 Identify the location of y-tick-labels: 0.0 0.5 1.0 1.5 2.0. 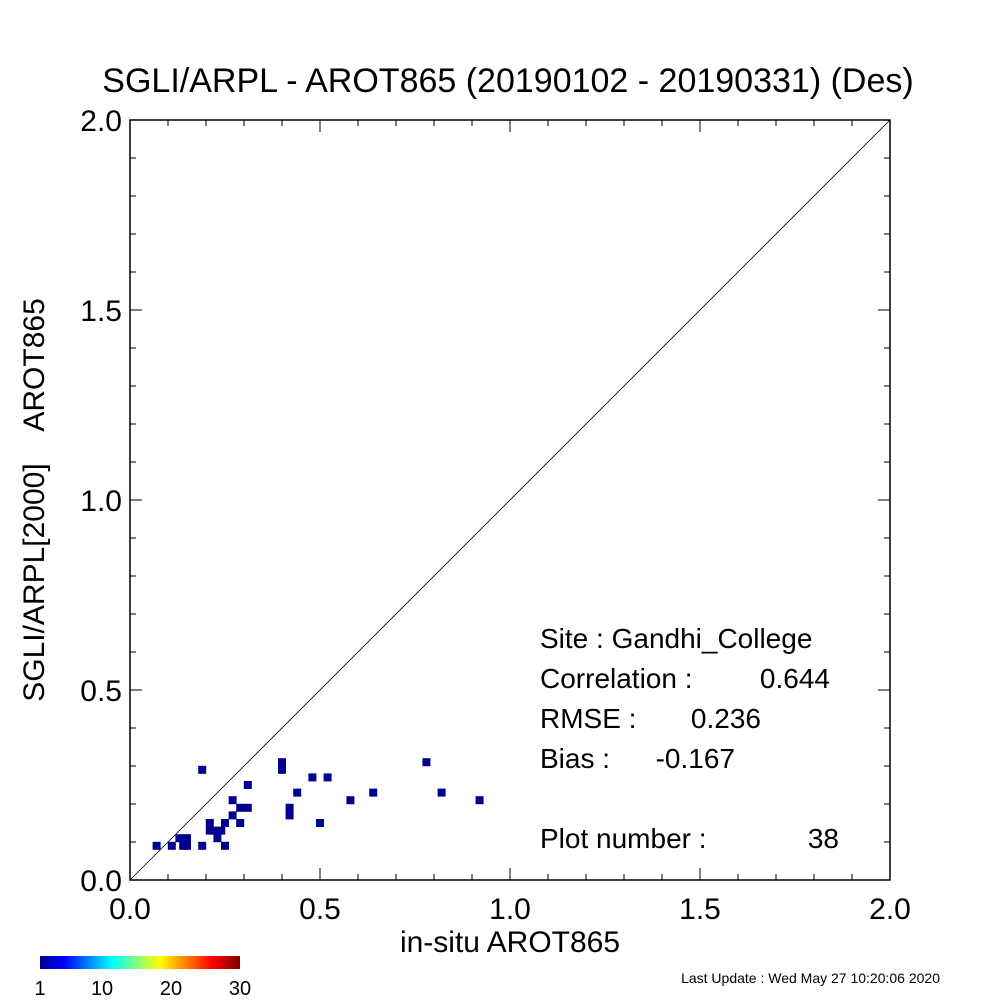
(101, 501).